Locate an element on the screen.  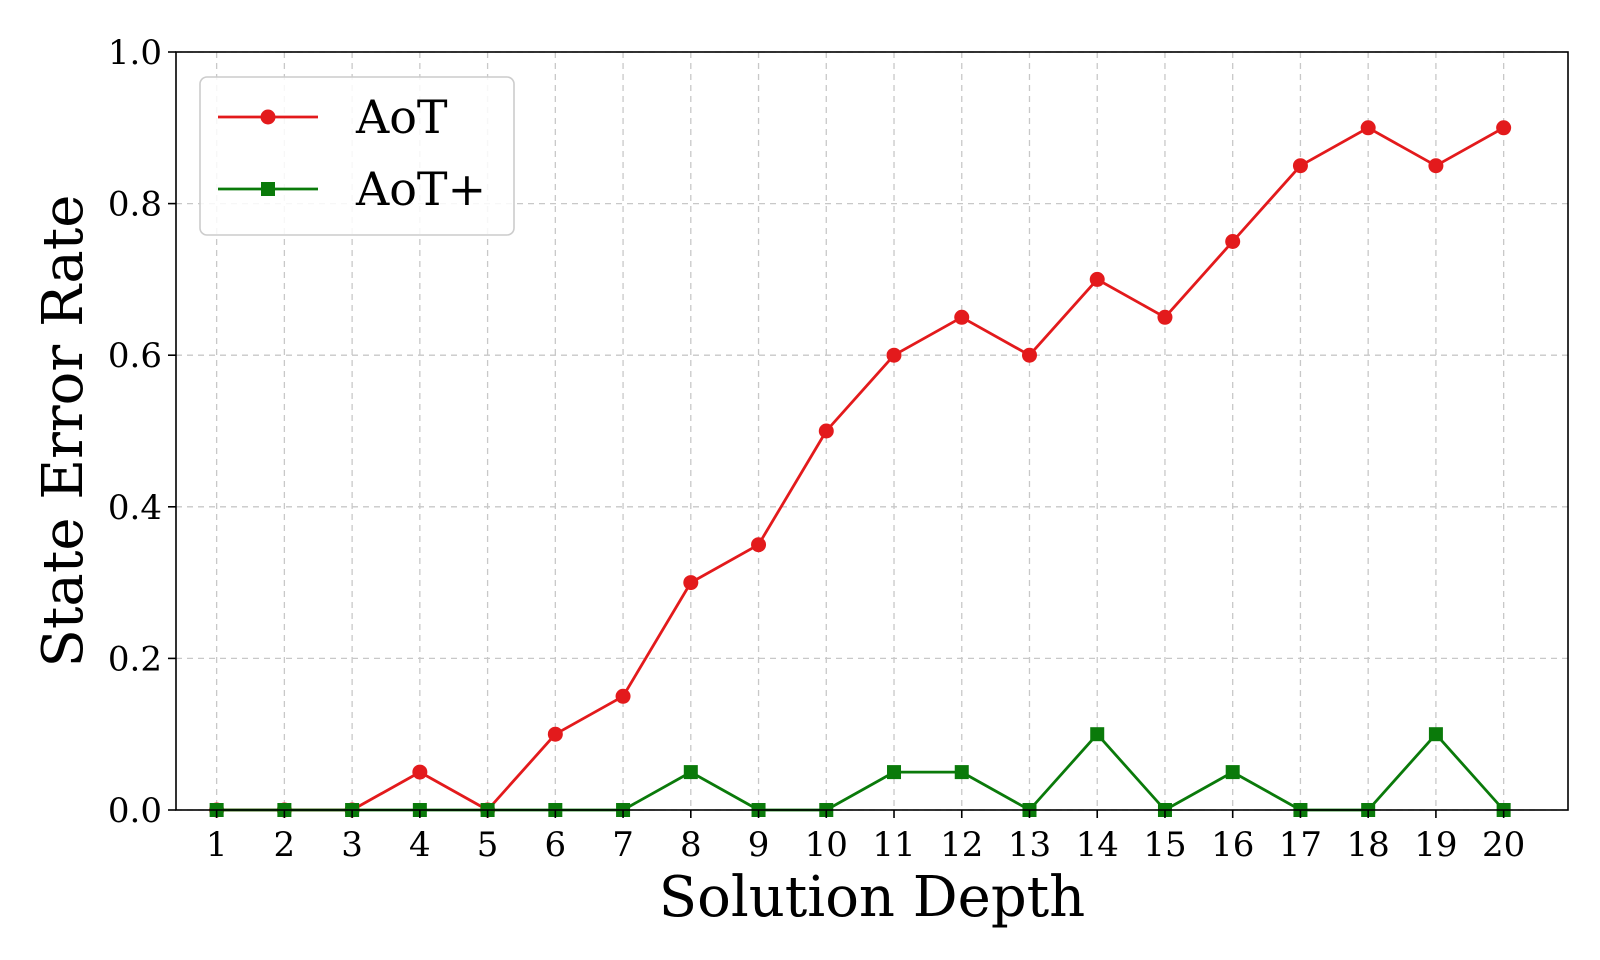
x-tick-label: 9 is located at coordinates (759, 845).